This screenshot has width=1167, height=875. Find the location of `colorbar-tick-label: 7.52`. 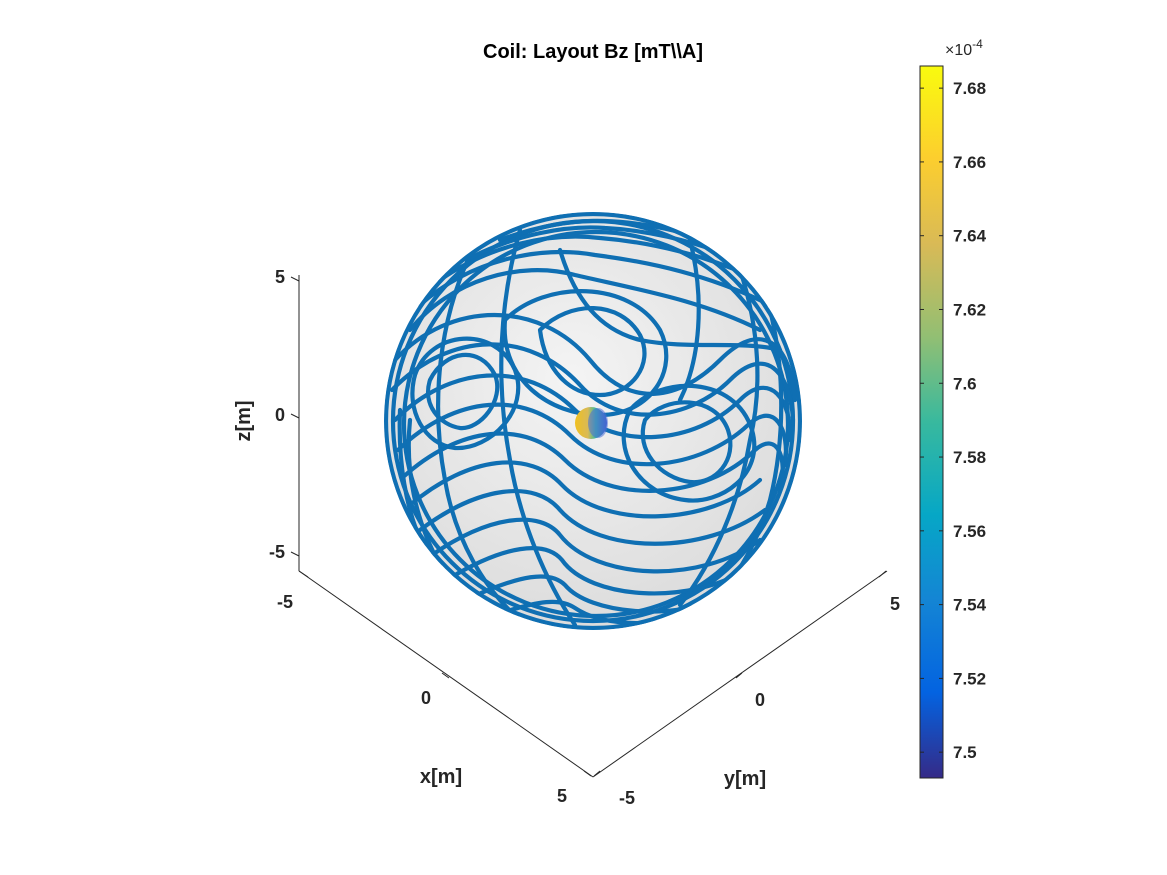

colorbar-tick-label: 7.52 is located at coordinates (969, 678).